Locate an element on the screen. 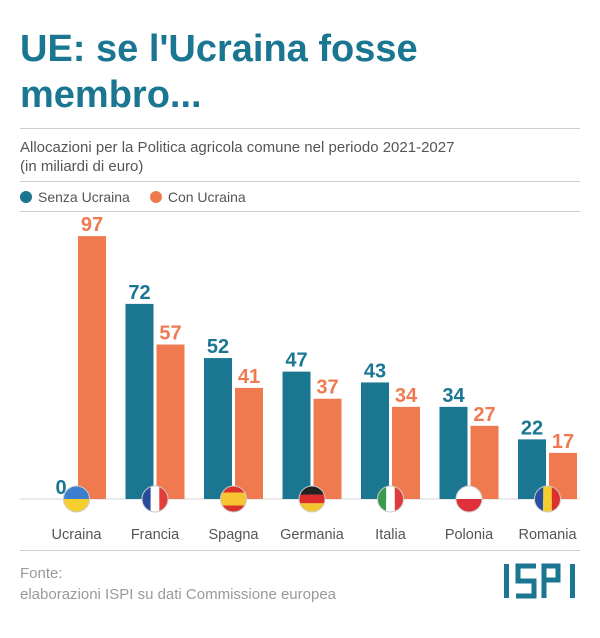 This screenshot has width=600, height=638. data-label-with-5: 27 is located at coordinates (484, 415).